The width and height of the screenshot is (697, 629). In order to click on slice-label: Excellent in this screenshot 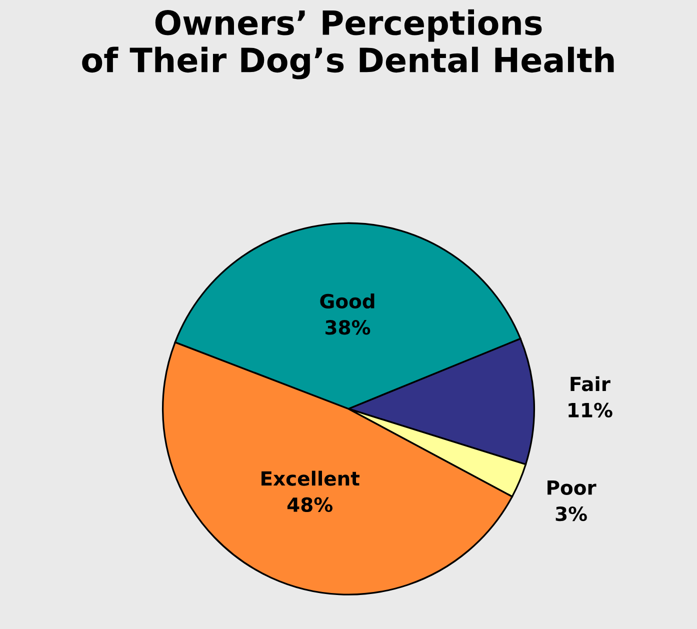, I will do `click(311, 478)`.